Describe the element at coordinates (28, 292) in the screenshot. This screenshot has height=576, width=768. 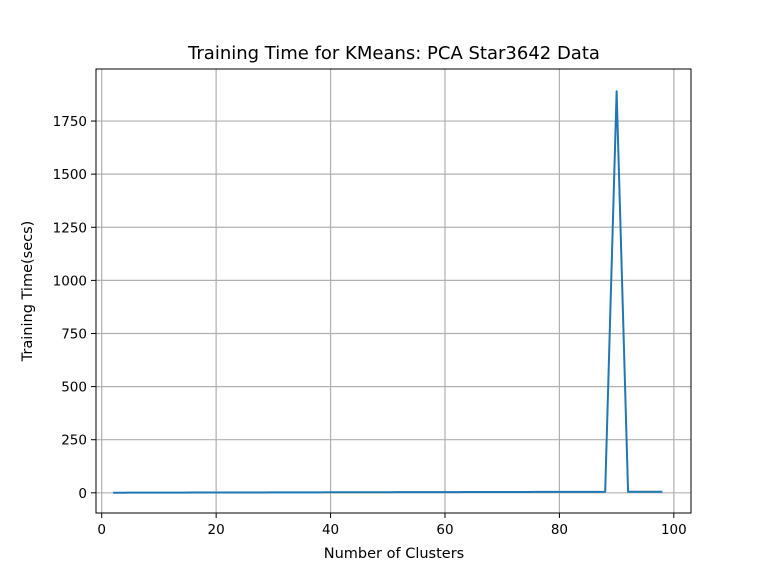
I see `y-axis-label: Training Time(secs)` at that location.